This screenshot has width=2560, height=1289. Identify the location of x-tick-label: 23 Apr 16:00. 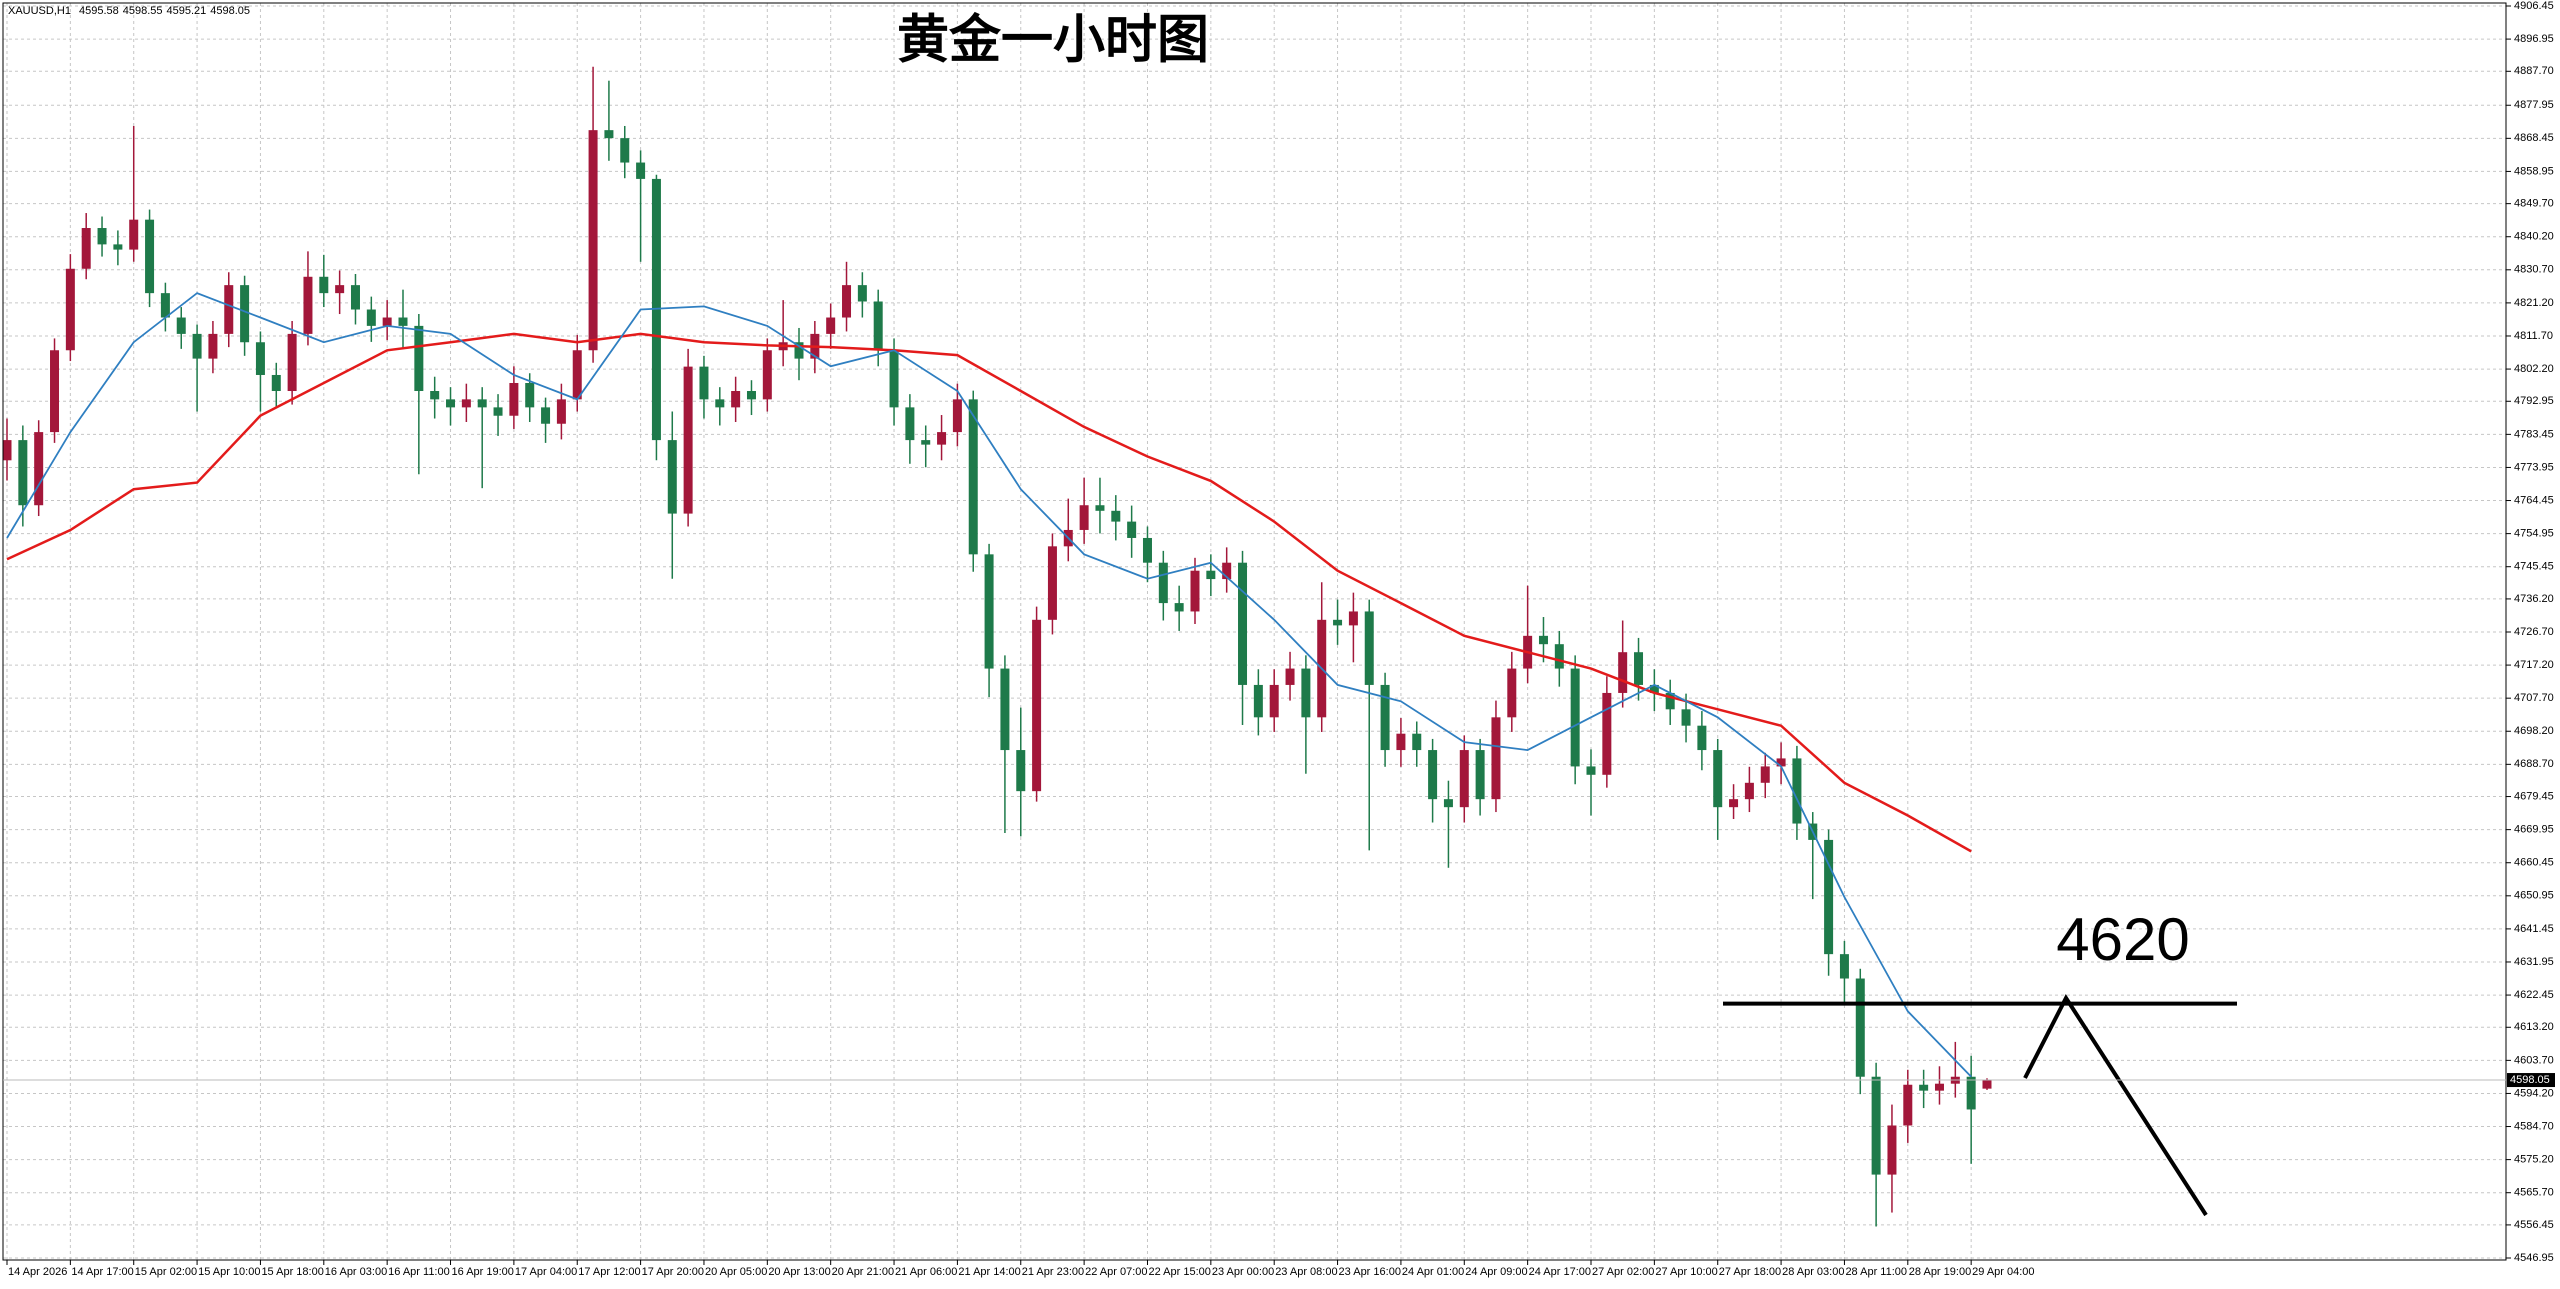
(1370, 1272).